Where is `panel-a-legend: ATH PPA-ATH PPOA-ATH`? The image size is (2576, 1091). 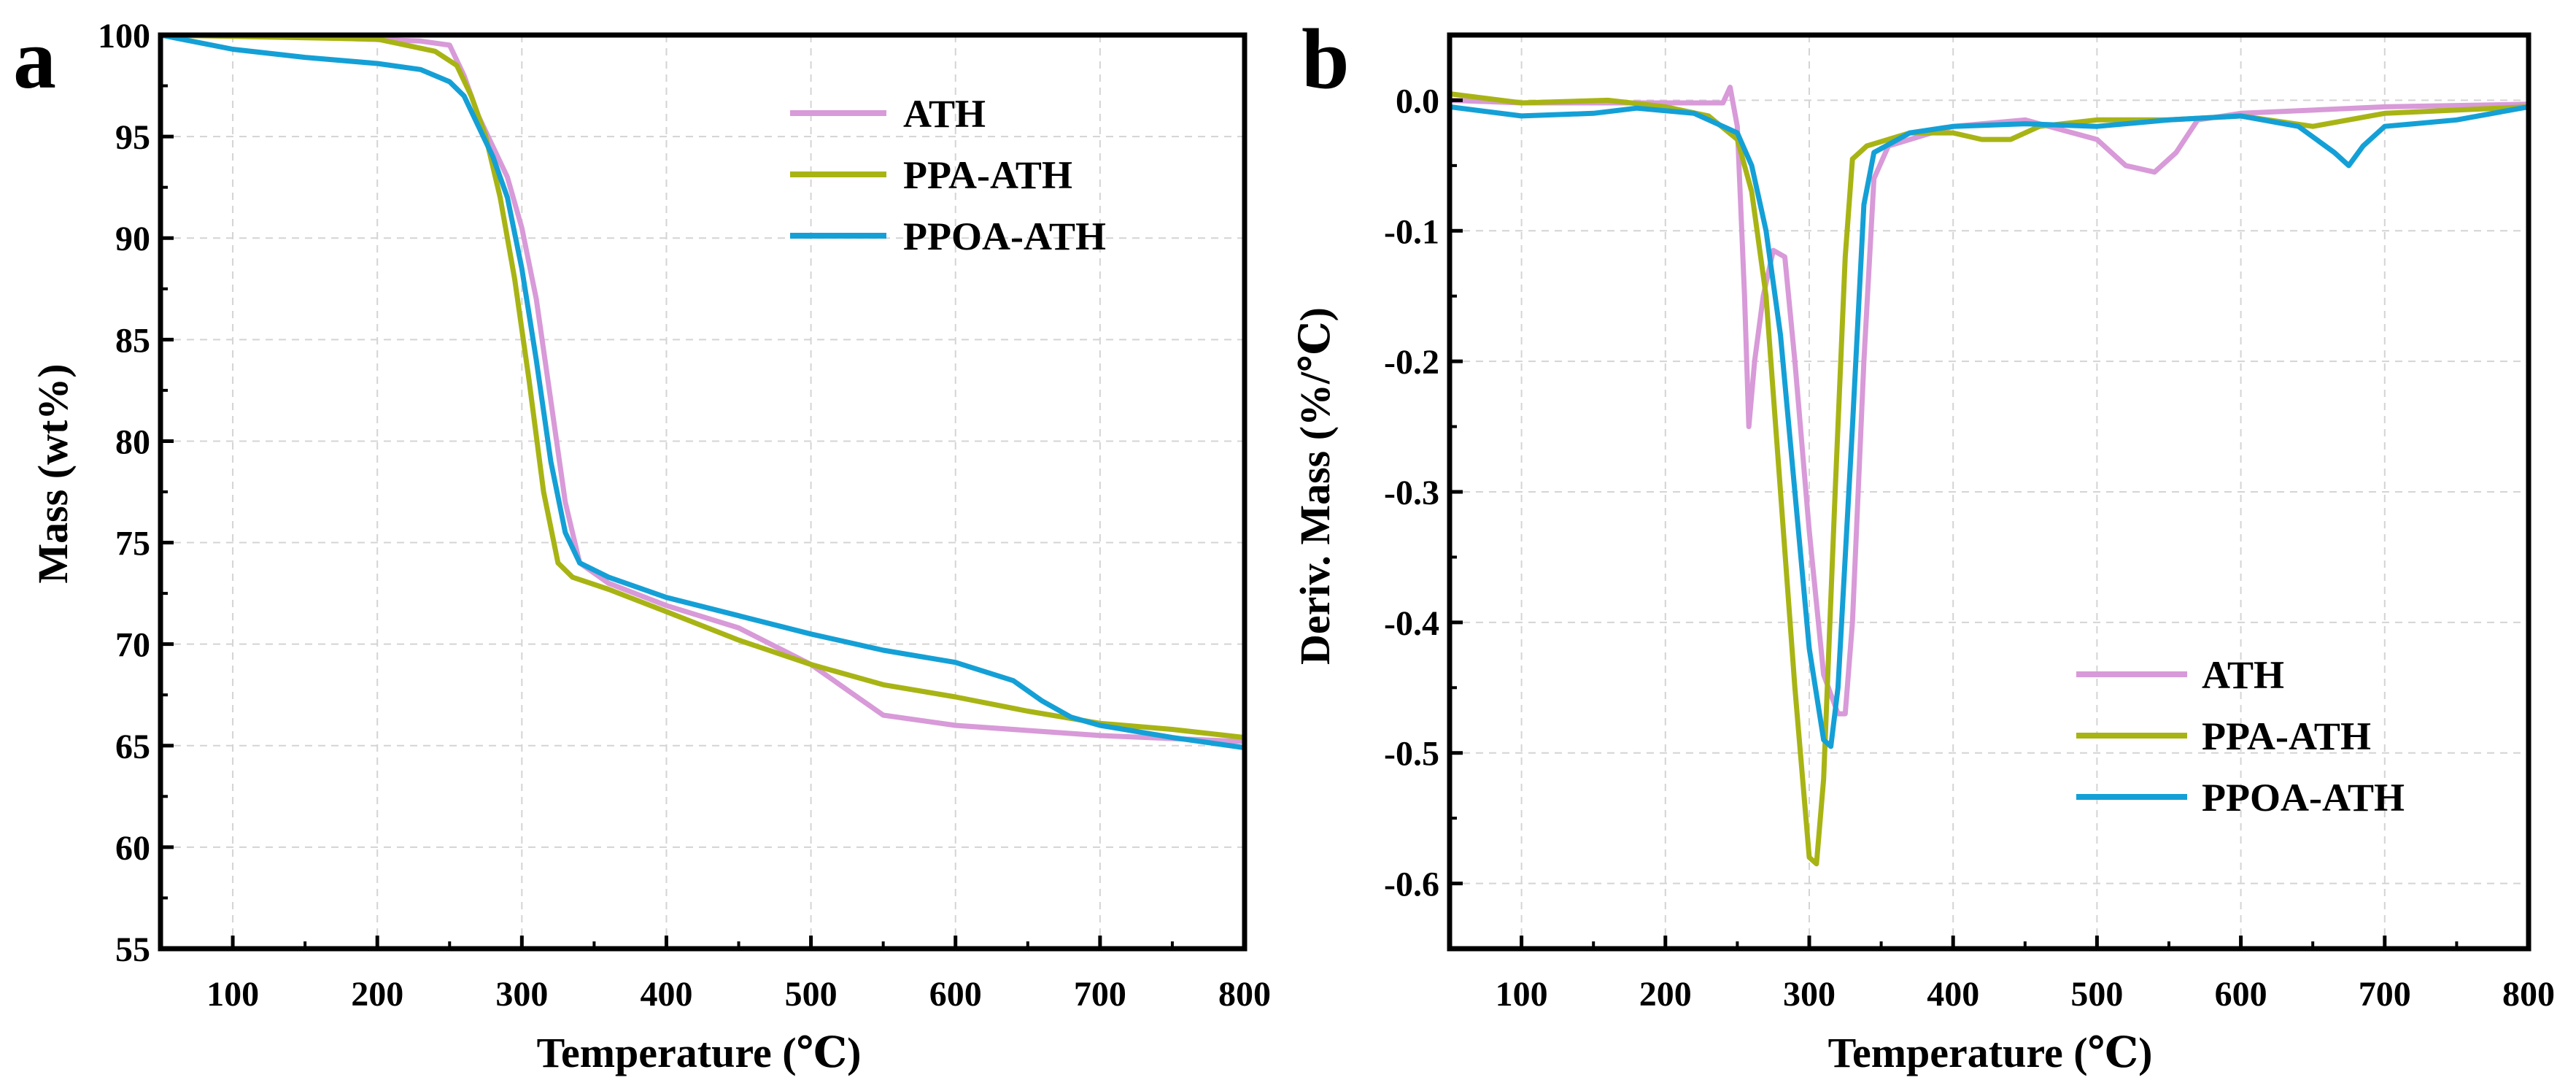
panel-a-legend: ATH PPA-ATH PPOA-ATH is located at coordinates (948, 175).